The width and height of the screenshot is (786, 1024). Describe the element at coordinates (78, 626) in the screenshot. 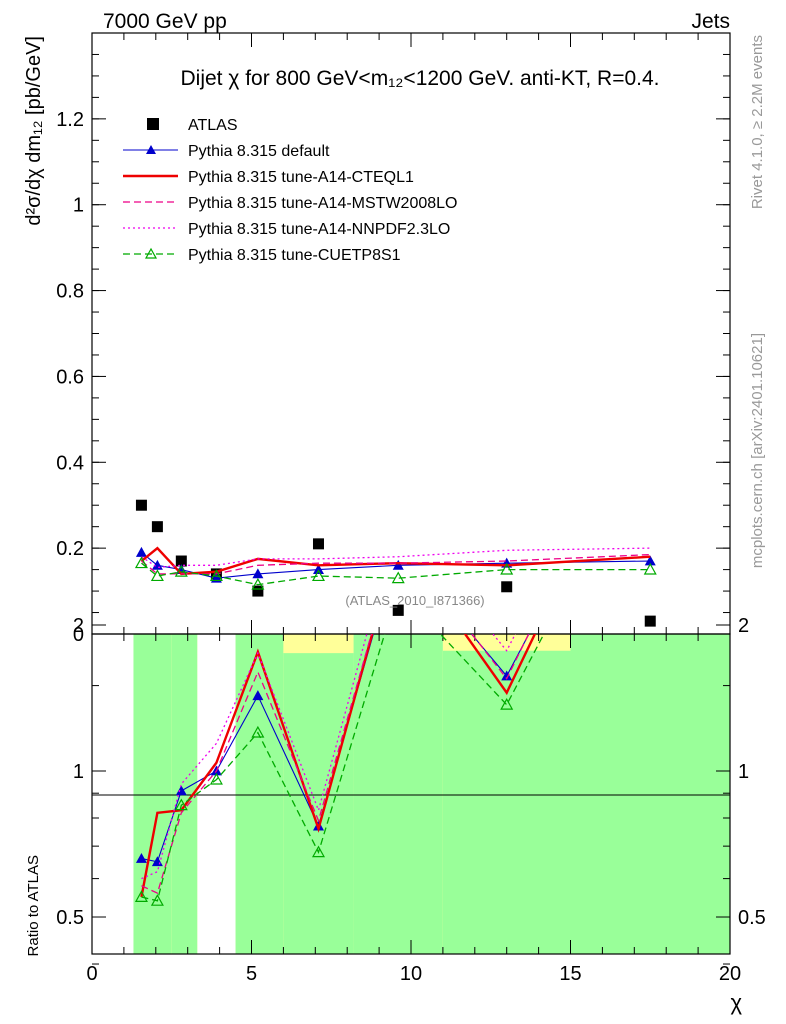

I see `ratio-y-tick-label: 2` at that location.